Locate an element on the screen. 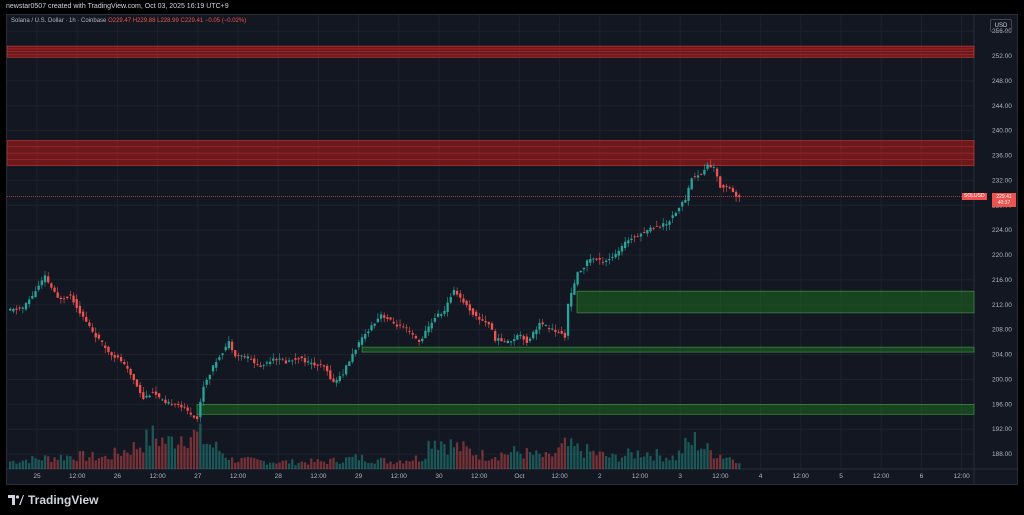 Image resolution: width=1024 pixels, height=515 pixels. x-tick-label: 27 is located at coordinates (198, 476).